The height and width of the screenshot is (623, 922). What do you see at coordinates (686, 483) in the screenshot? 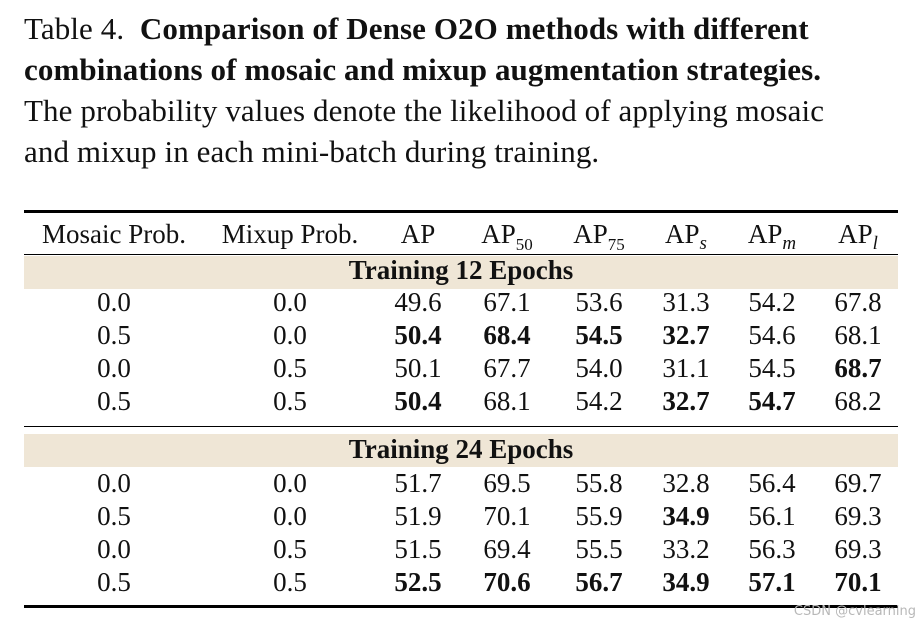
I see `table-cell: 32.8` at bounding box center [686, 483].